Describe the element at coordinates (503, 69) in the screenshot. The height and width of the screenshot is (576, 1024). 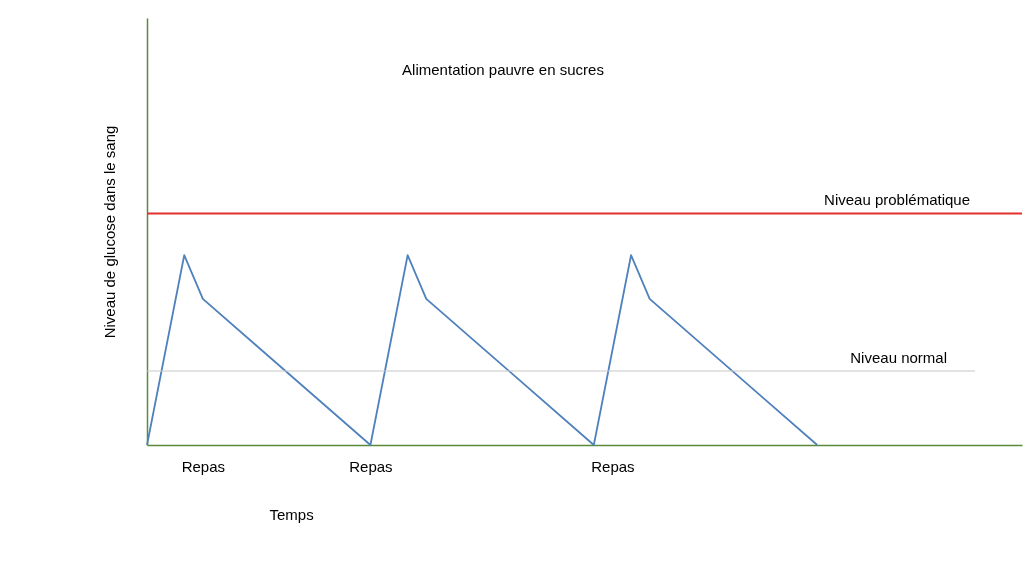
I see `chart-title: Alimentation pauvre en sucres` at that location.